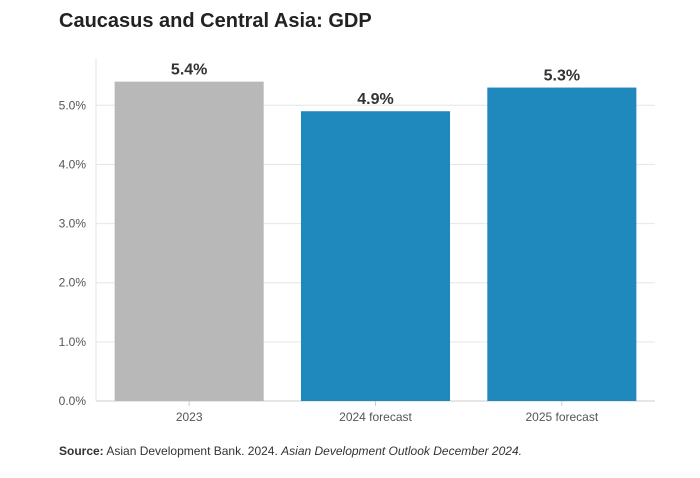  I want to click on y-tick-label: 1.0%, so click(73, 342).